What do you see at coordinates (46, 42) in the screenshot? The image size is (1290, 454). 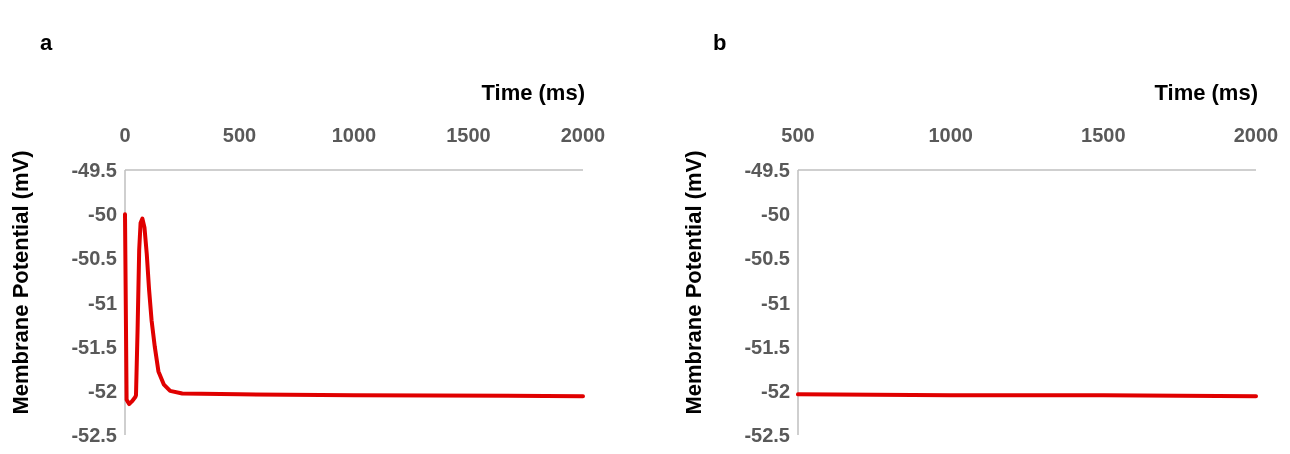 I see `chart-title: a` at bounding box center [46, 42].